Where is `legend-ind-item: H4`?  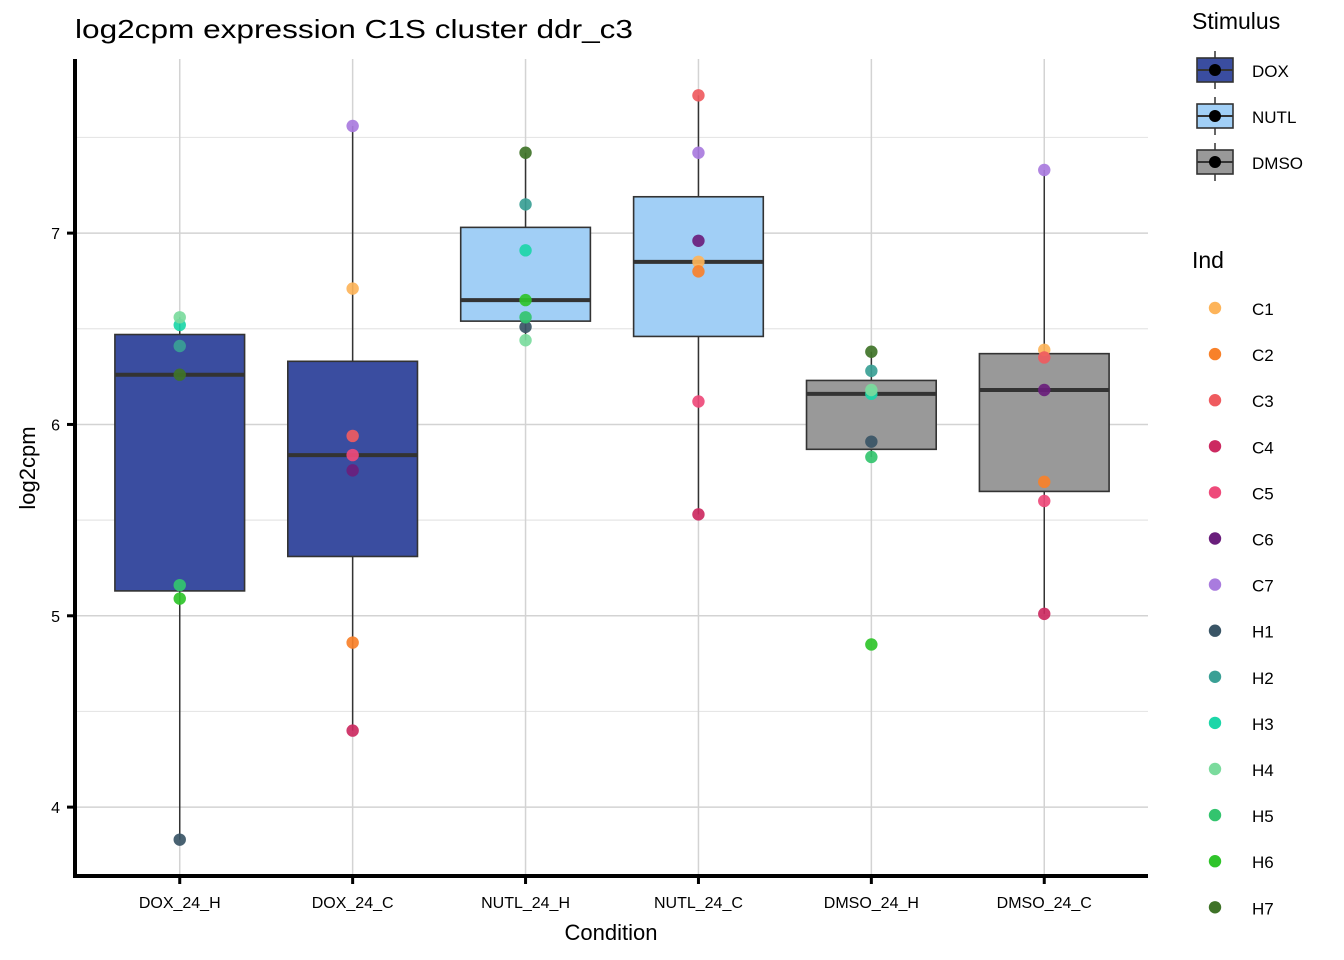 legend-ind-item: H4 is located at coordinates (1241, 770).